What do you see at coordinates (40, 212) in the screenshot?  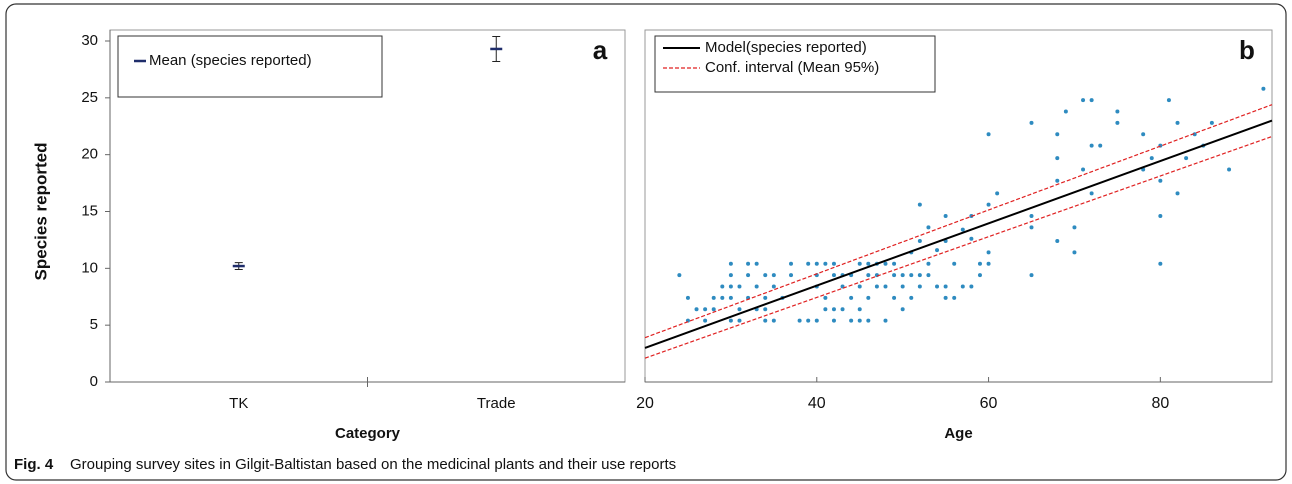 I see `y-axis-label: Species reported` at bounding box center [40, 212].